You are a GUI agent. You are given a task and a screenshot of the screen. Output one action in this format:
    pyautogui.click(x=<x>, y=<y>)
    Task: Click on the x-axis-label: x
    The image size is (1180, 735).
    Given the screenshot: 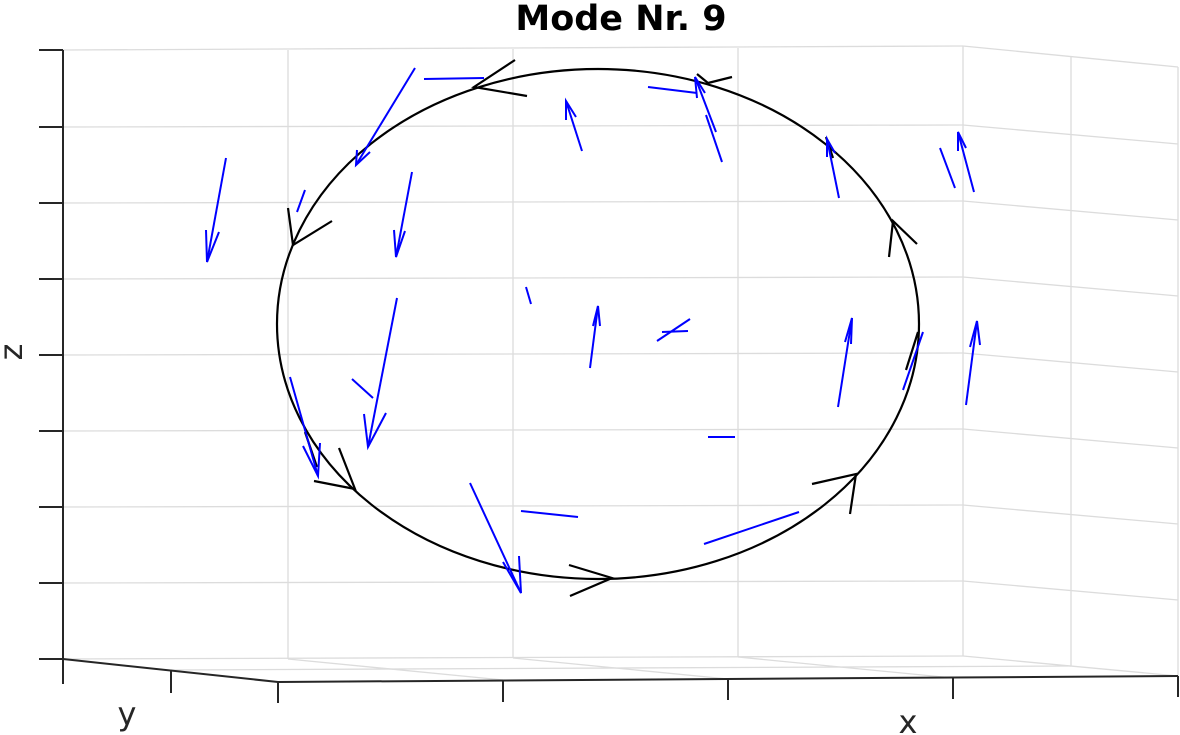 What is the action you would take?
    pyautogui.click(x=908, y=719)
    